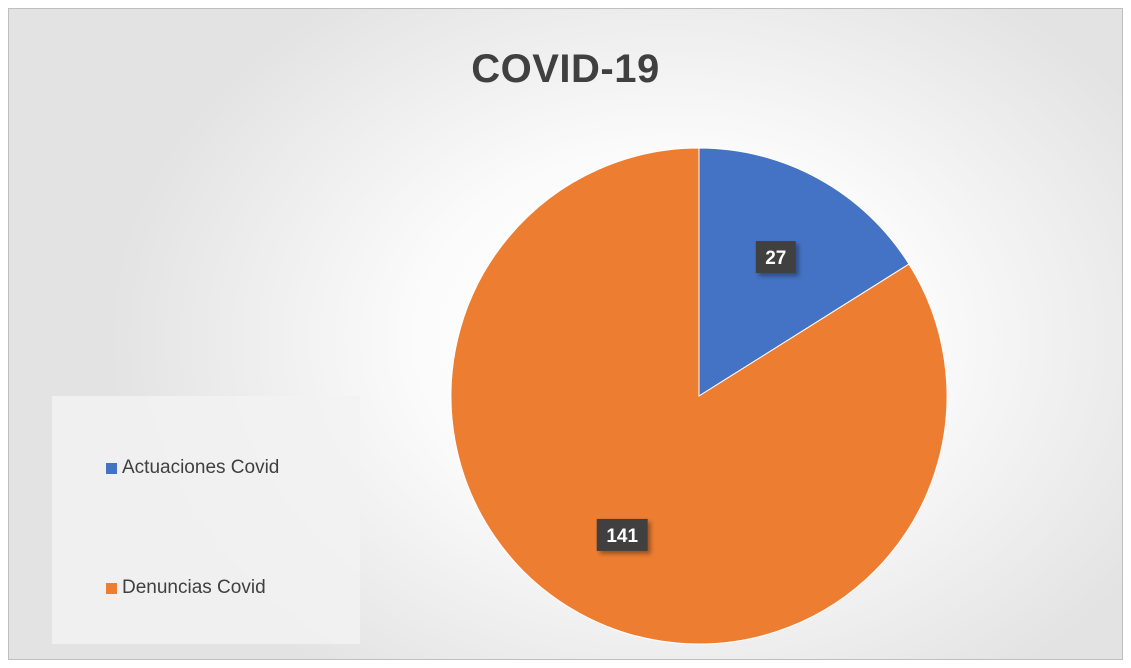 This screenshot has height=668, width=1131. I want to click on chart-title: COVID-19, so click(565, 69).